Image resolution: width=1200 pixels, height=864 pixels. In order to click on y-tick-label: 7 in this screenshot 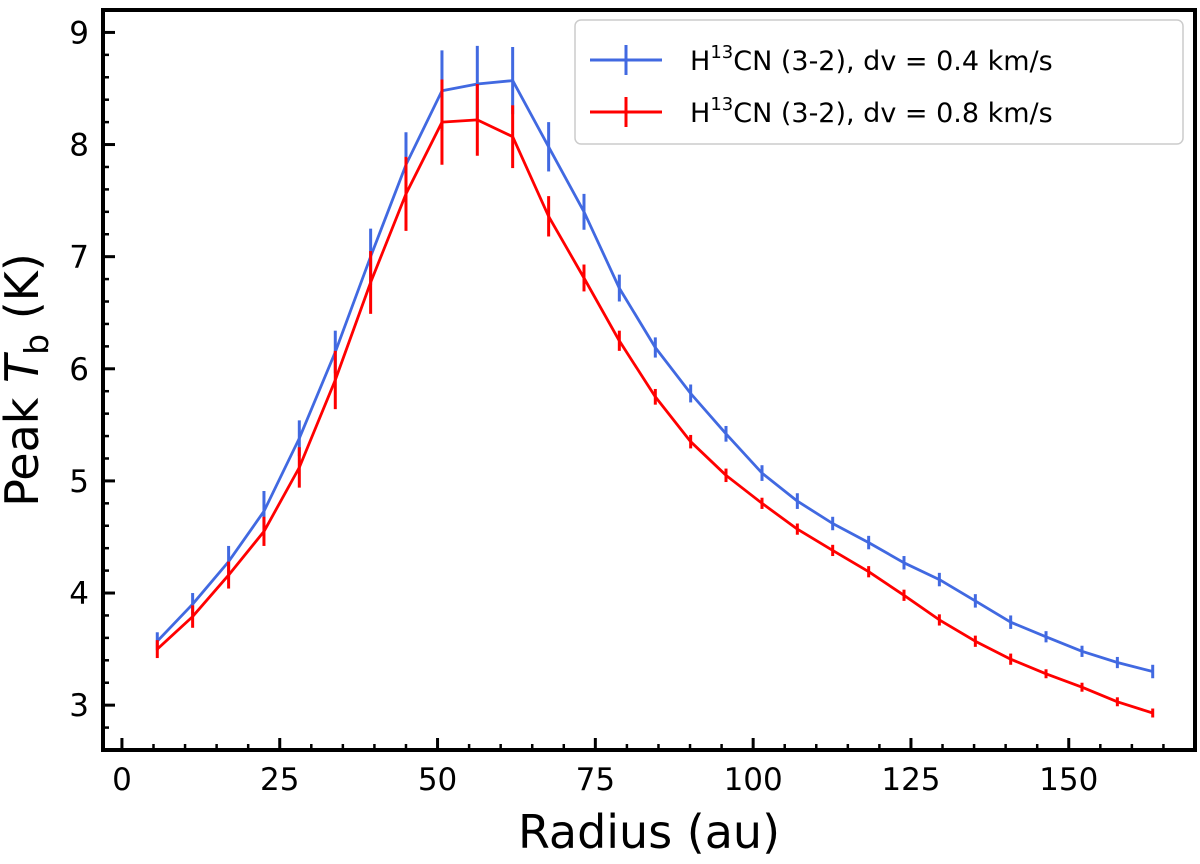, I will do `click(79, 258)`.